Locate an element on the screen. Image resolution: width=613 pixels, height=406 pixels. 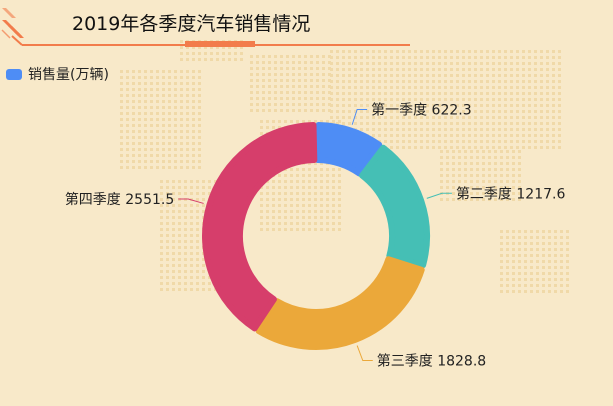
data-label-1: 第一季度 622.3 is located at coordinates (421, 110).